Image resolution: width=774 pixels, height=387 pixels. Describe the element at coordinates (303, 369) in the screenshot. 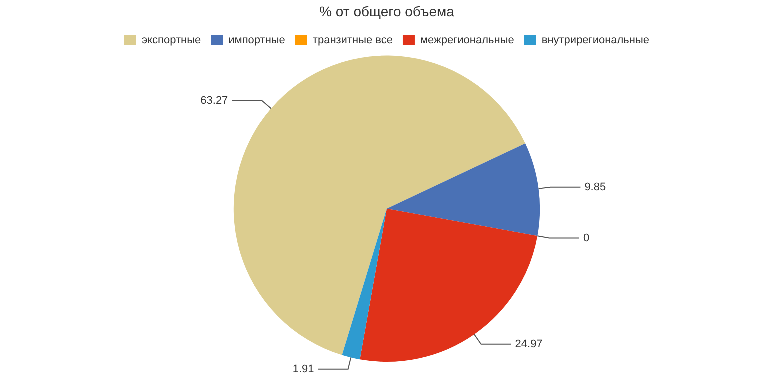

I see `data-label: 1.91` at that location.